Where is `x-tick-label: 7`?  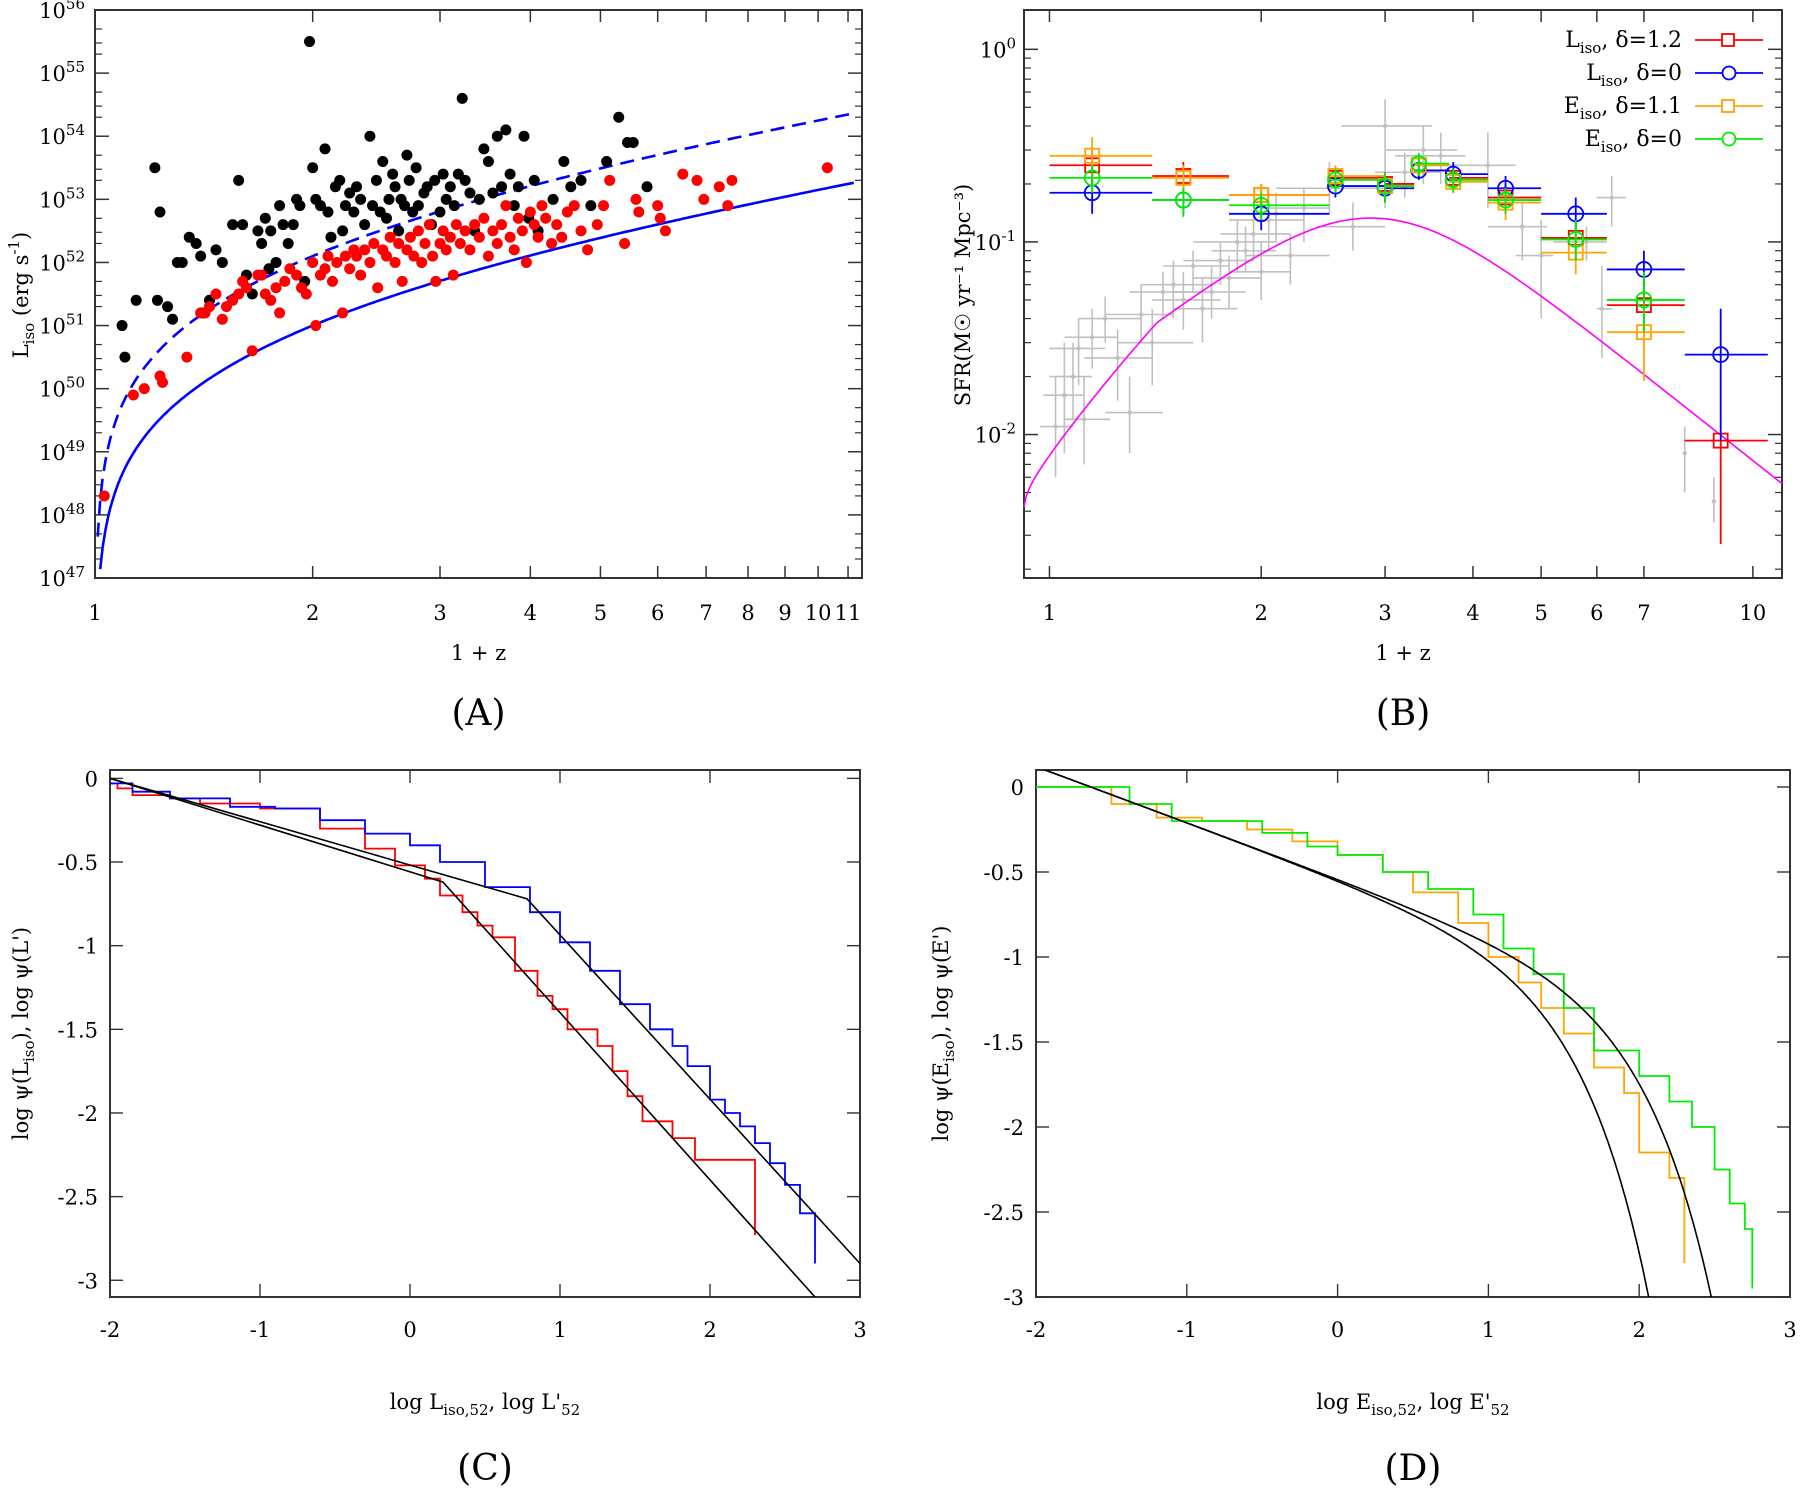 x-tick-label: 7 is located at coordinates (705, 613).